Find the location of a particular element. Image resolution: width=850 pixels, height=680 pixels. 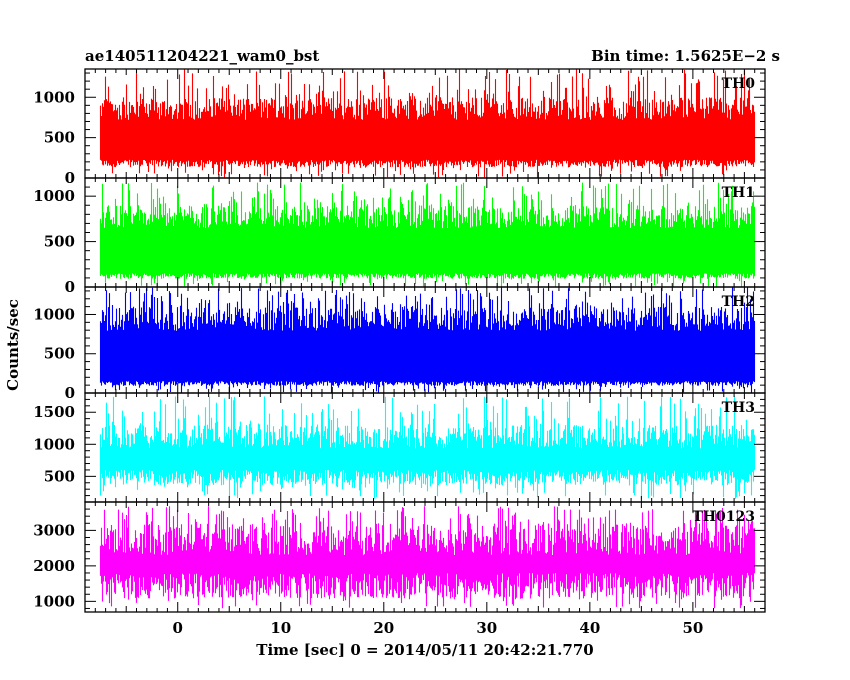

panel-label-th3: TH3 is located at coordinates (738, 408).